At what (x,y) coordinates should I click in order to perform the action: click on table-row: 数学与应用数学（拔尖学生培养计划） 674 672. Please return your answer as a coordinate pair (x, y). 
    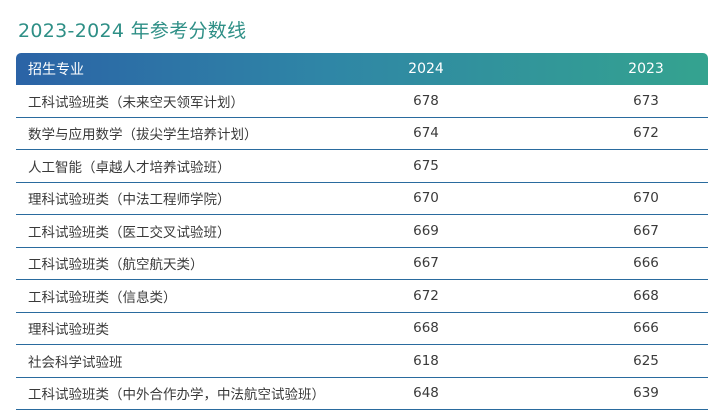
    Looking at the image, I should click on (362, 134).